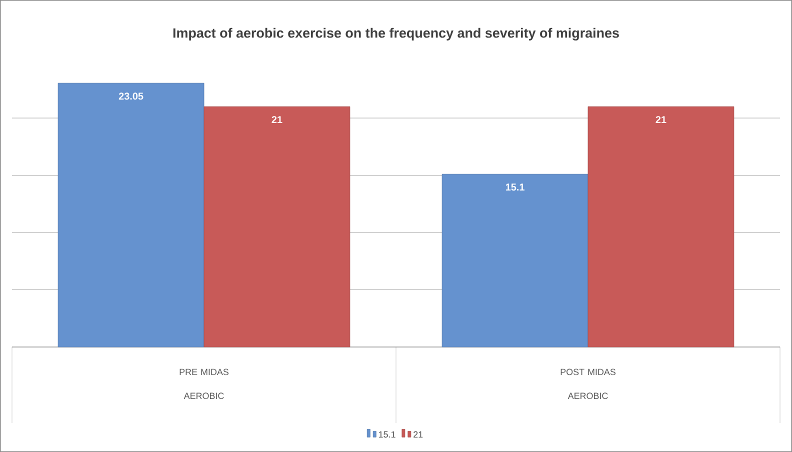 Image resolution: width=792 pixels, height=452 pixels. Describe the element at coordinates (387, 434) in the screenshot. I see `legend-label: 15.1` at that location.